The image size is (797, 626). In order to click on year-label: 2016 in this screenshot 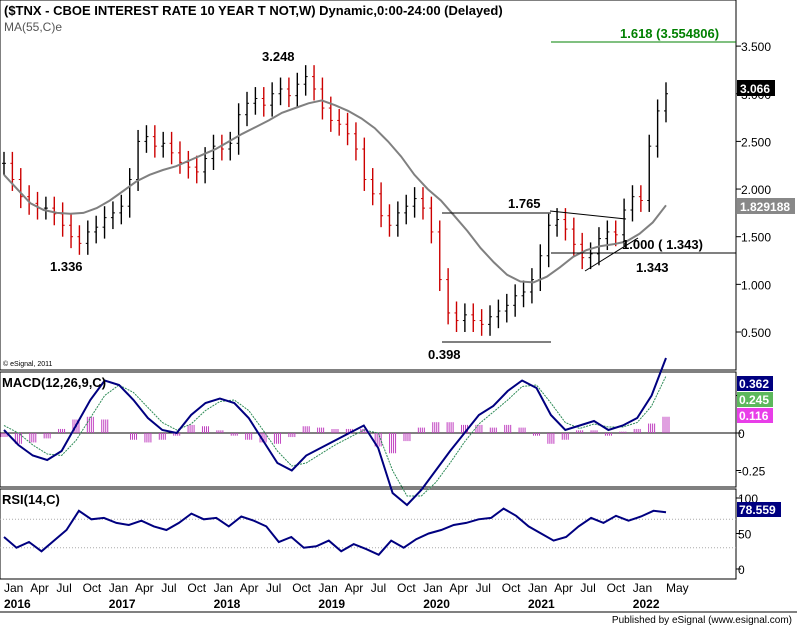, I will do `click(17, 604)`.